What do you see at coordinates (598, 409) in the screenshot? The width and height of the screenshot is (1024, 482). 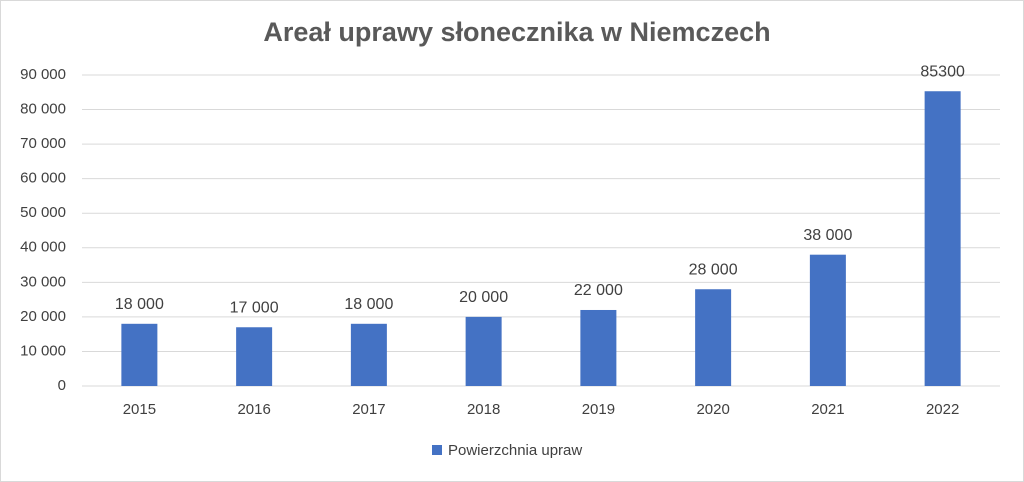 I see `x-tick-label: 2019` at bounding box center [598, 409].